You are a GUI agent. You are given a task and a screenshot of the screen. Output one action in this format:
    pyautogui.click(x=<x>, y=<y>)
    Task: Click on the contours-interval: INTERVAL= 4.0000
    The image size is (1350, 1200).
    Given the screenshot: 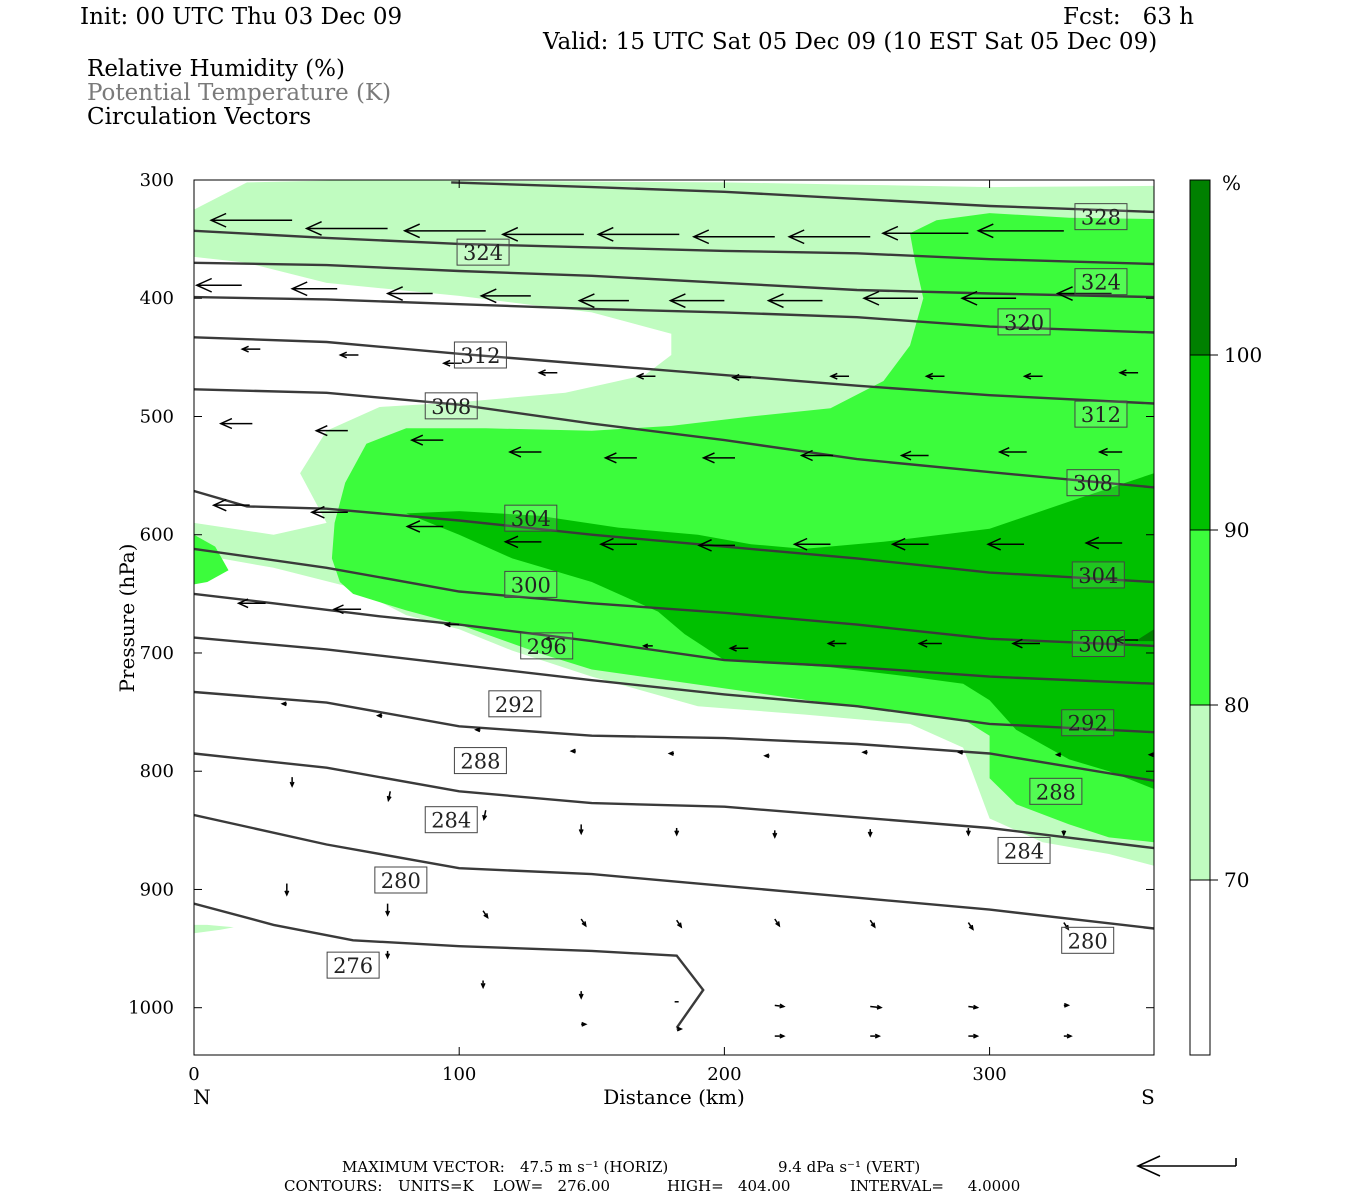 What is the action you would take?
    pyautogui.click(x=935, y=1186)
    